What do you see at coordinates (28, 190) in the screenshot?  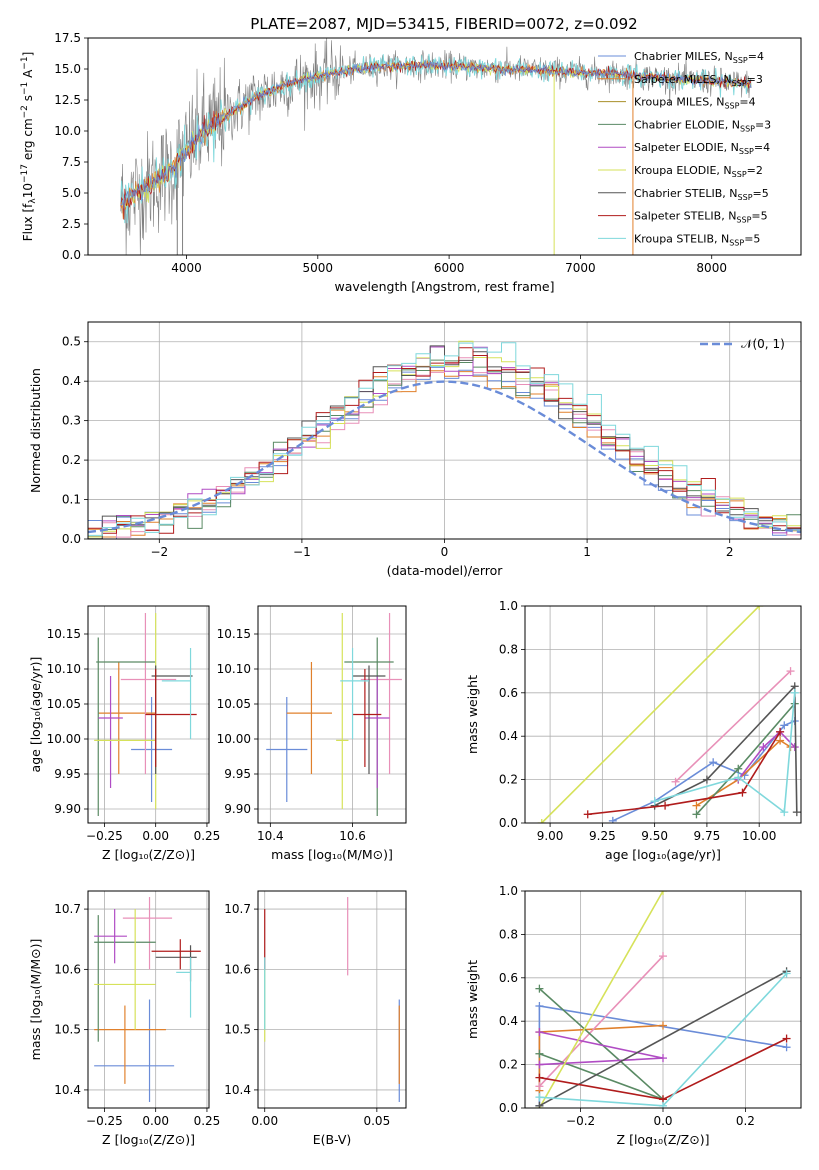 I see `y-axis-label-part: 10` at bounding box center [28, 190].